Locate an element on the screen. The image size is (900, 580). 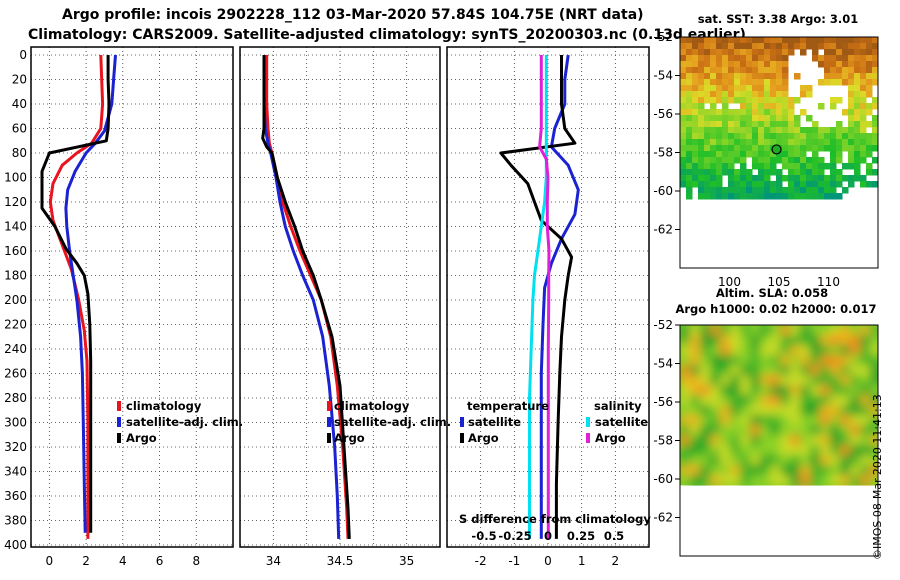
depth-tick-label: 380 is located at coordinates (15, 521).